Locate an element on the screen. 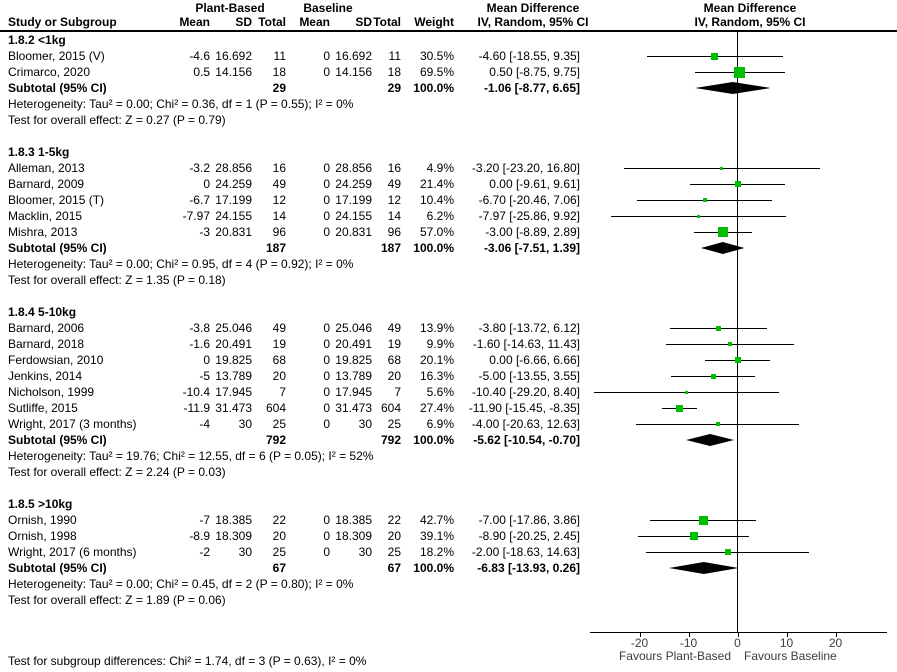 The height and width of the screenshot is (672, 897). pb-sd: 24.259 is located at coordinates (233, 184).